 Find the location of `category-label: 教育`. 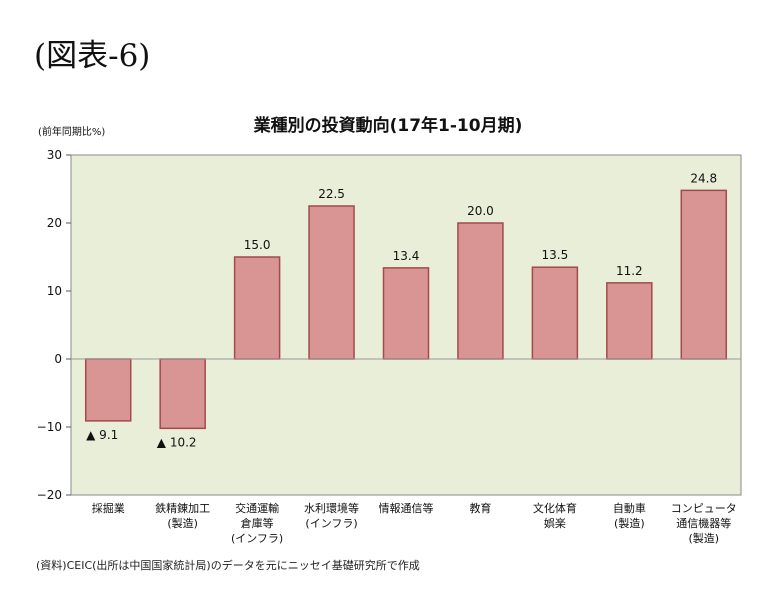

category-label: 教育 is located at coordinates (480, 508).